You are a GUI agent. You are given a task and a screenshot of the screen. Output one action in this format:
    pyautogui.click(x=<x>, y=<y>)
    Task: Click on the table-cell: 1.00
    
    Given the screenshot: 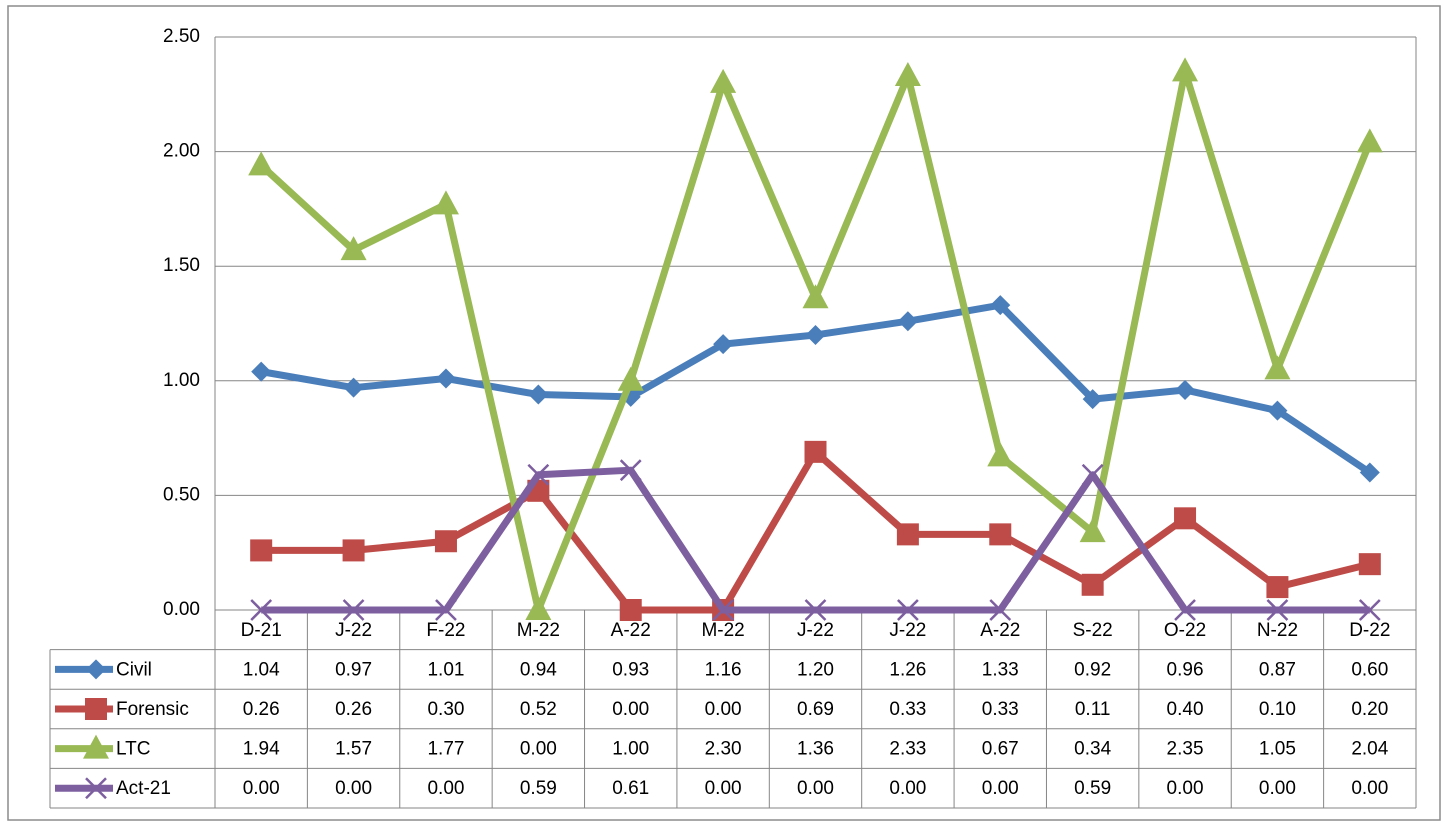 What is the action you would take?
    pyautogui.click(x=630, y=749)
    